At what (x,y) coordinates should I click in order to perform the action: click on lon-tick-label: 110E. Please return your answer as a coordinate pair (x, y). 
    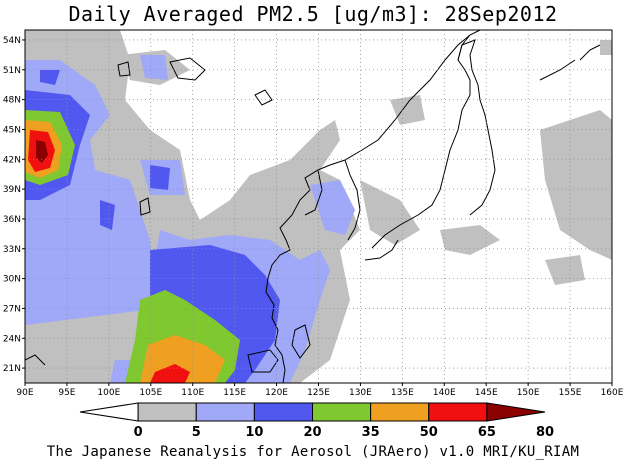
    Looking at the image, I should click on (192, 393).